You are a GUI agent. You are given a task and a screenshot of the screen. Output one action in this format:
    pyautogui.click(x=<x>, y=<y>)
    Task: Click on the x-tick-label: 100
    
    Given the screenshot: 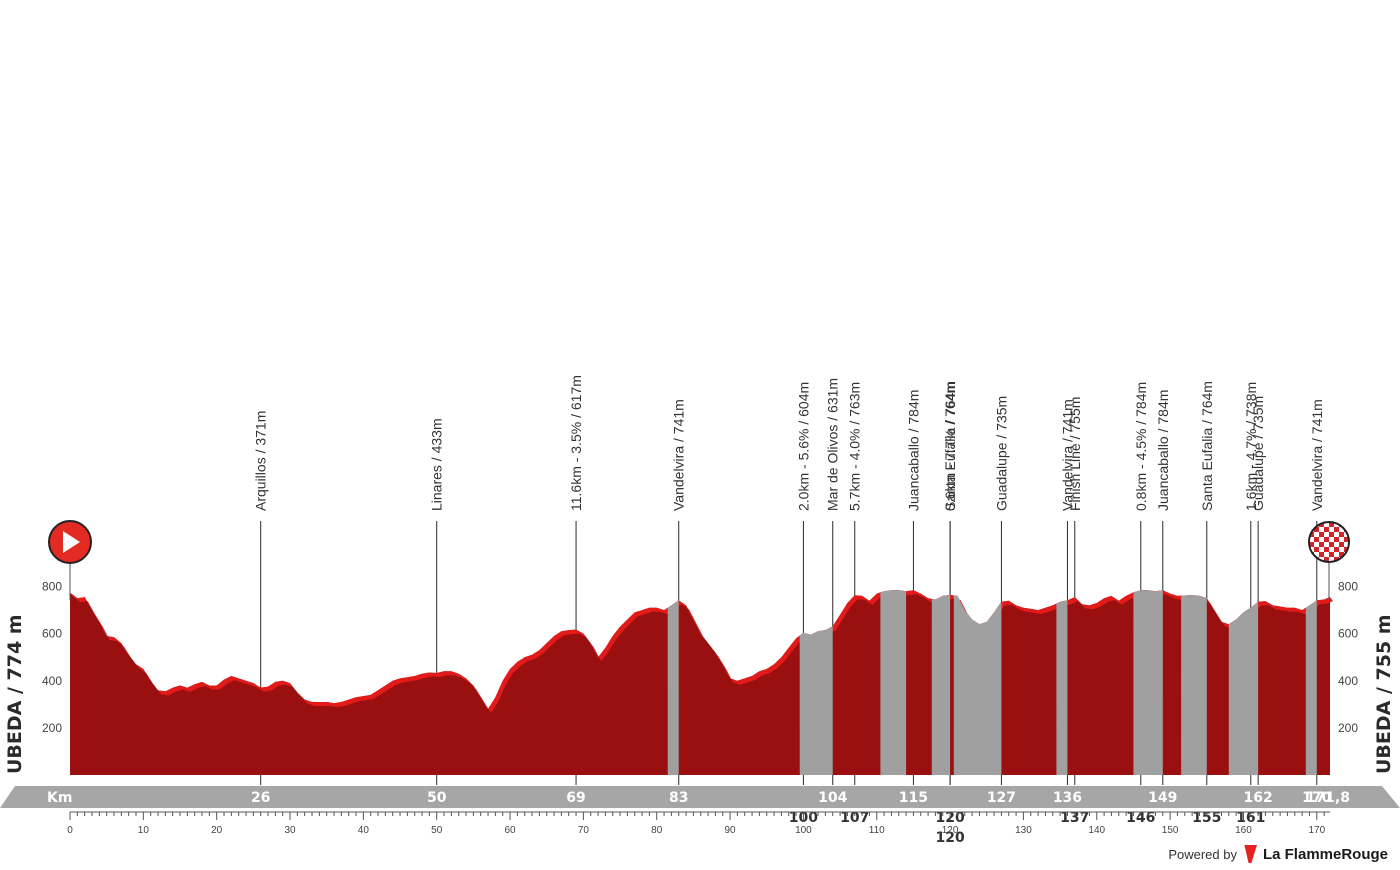 What is the action you would take?
    pyautogui.click(x=803, y=830)
    